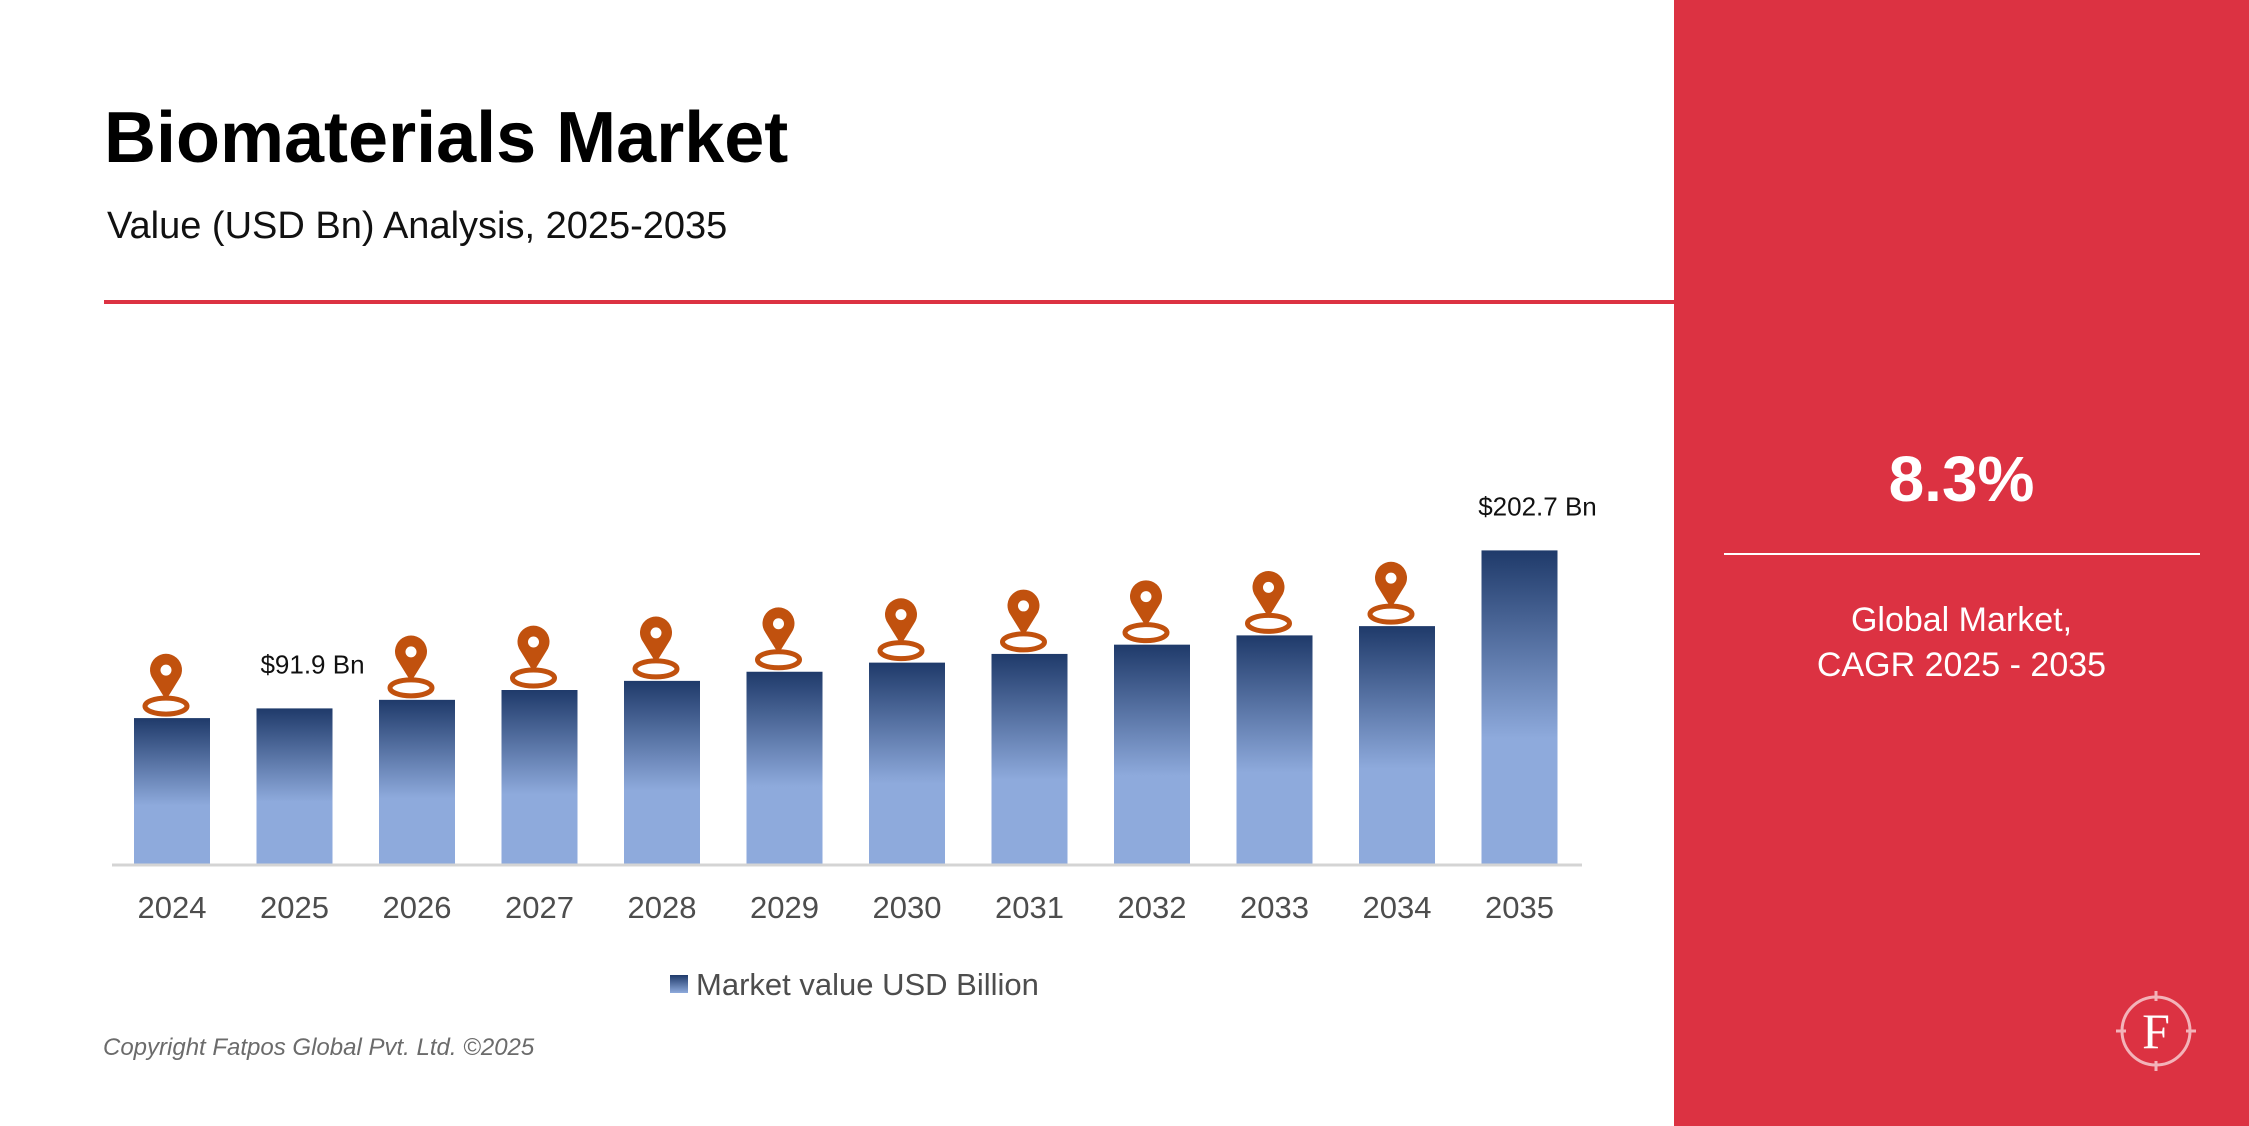 The height and width of the screenshot is (1126, 2249). I want to click on chart-legend: Market value USD Billion, so click(854, 984).